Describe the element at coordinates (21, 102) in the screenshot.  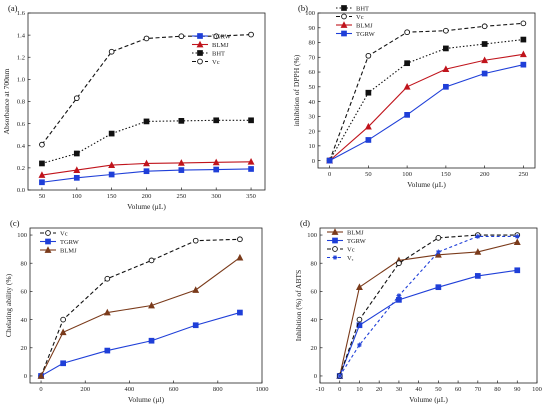
I see `y-tick-label: 0.8` at that location.